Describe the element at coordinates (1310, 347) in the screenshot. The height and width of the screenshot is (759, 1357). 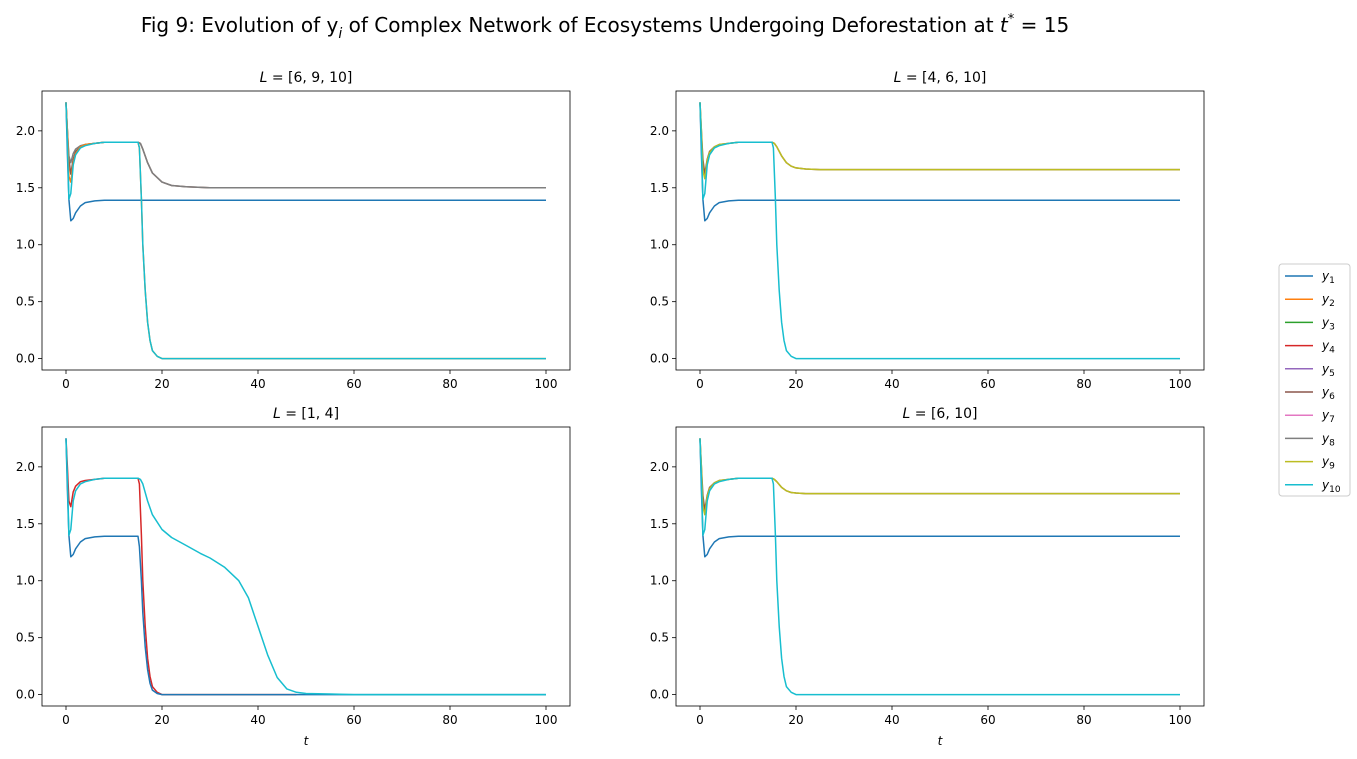
I see `legend-item: y4` at that location.